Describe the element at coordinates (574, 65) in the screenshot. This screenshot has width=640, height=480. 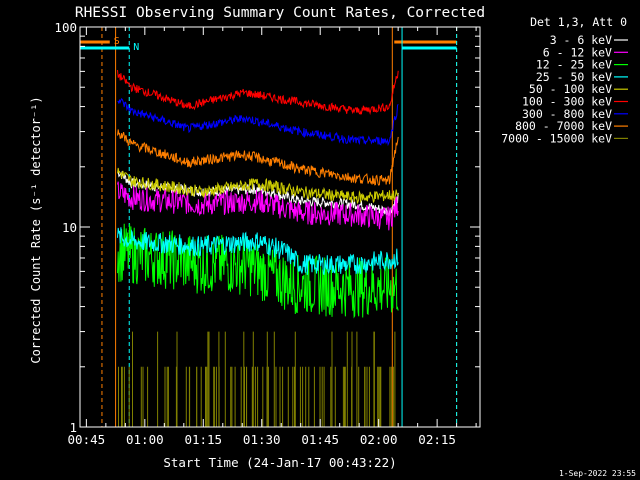
I see `legend-label-2: 12 - 25 keV` at that location.